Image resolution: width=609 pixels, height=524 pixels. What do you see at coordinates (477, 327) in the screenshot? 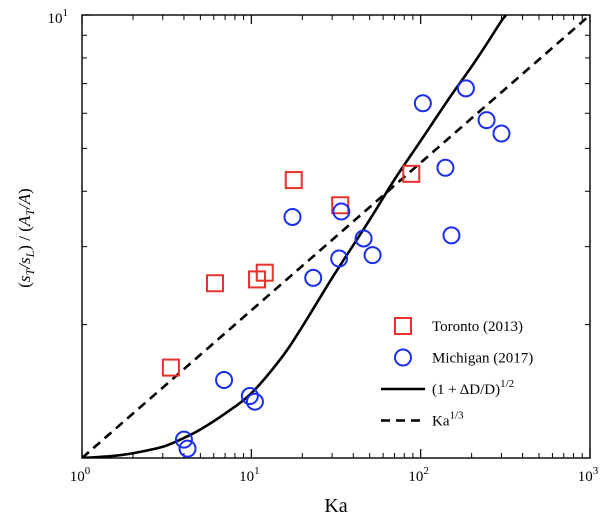
I see `legend-label: Toronto (2013)` at bounding box center [477, 327].